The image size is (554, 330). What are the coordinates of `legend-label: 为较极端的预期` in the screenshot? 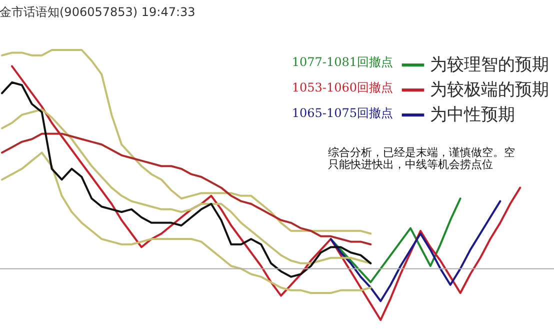 It's located at (489, 90).